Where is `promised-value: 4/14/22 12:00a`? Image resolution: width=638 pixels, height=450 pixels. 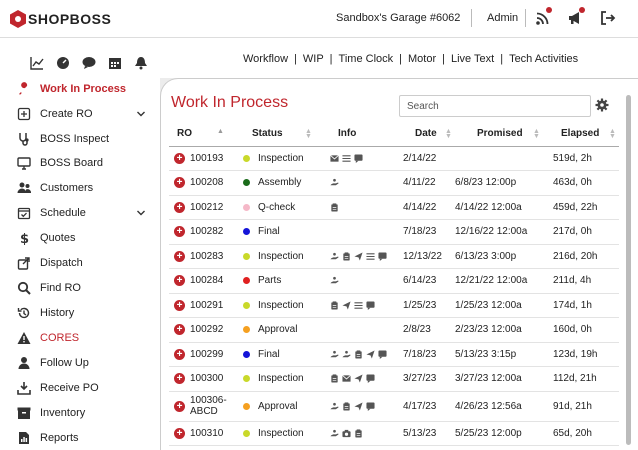
promised-value: 4/14/22 12:00a is located at coordinates (488, 207).